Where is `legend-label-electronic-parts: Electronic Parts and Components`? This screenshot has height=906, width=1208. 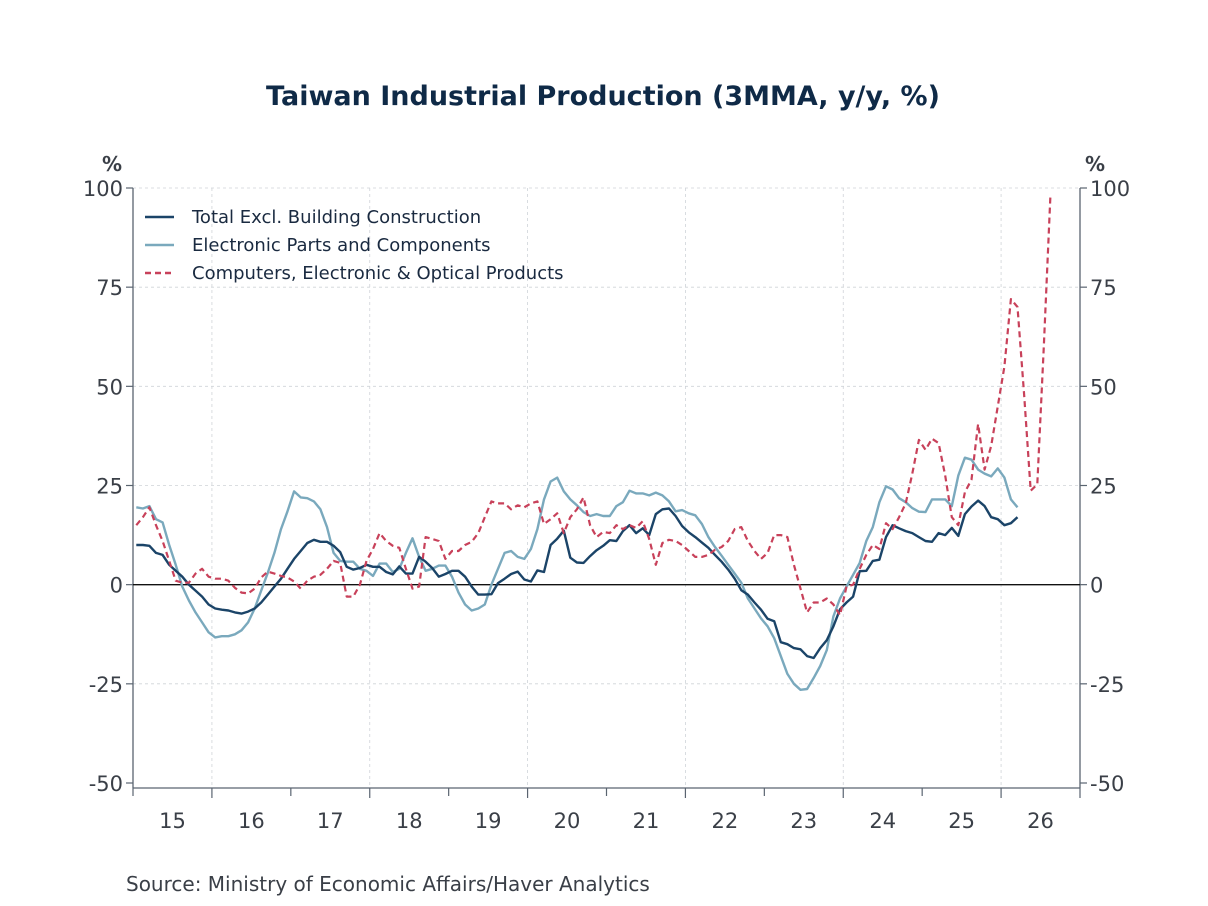 legend-label-electronic-parts: Electronic Parts and Components is located at coordinates (341, 245).